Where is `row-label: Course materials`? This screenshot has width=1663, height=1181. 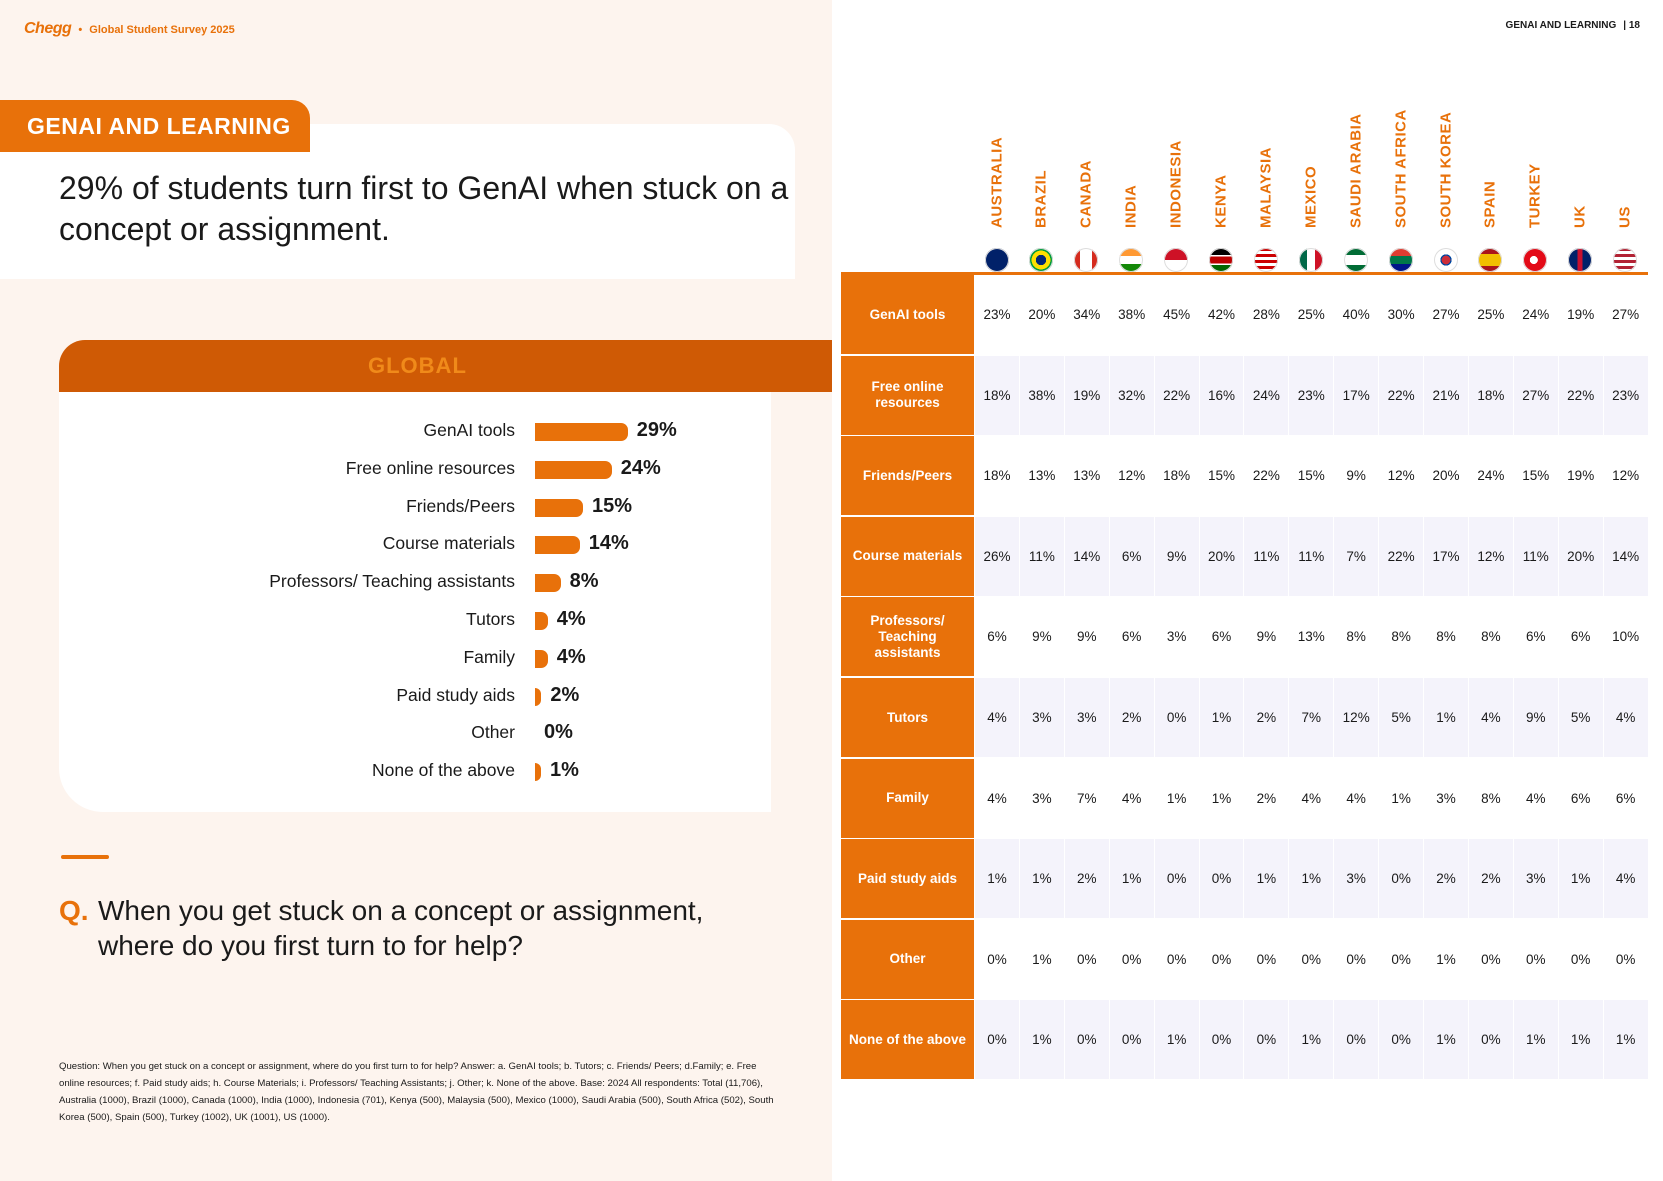 row-label: Course materials is located at coordinates (907, 556).